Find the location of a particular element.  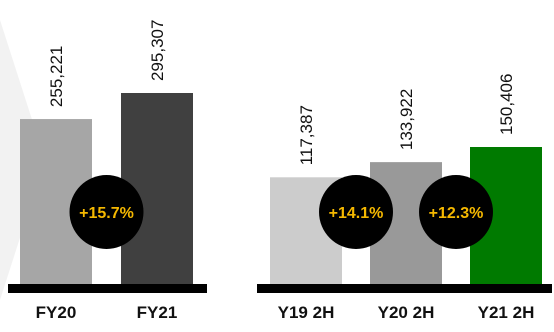

value-label: 117,387 is located at coordinates (306, 135).